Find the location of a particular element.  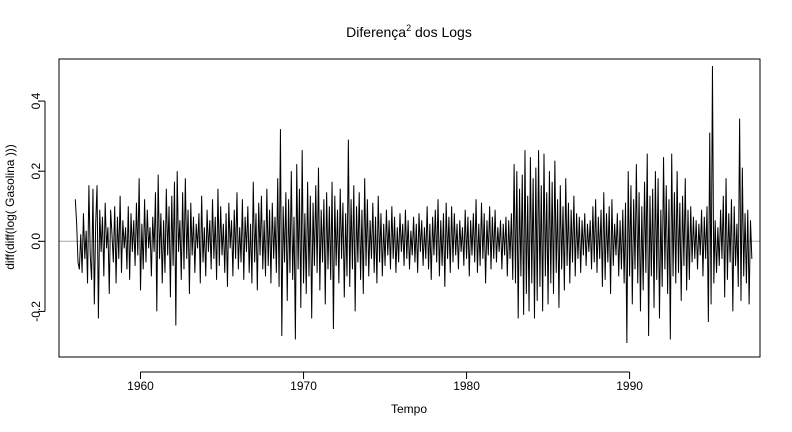

x-tick-label: 1970 is located at coordinates (303, 386).